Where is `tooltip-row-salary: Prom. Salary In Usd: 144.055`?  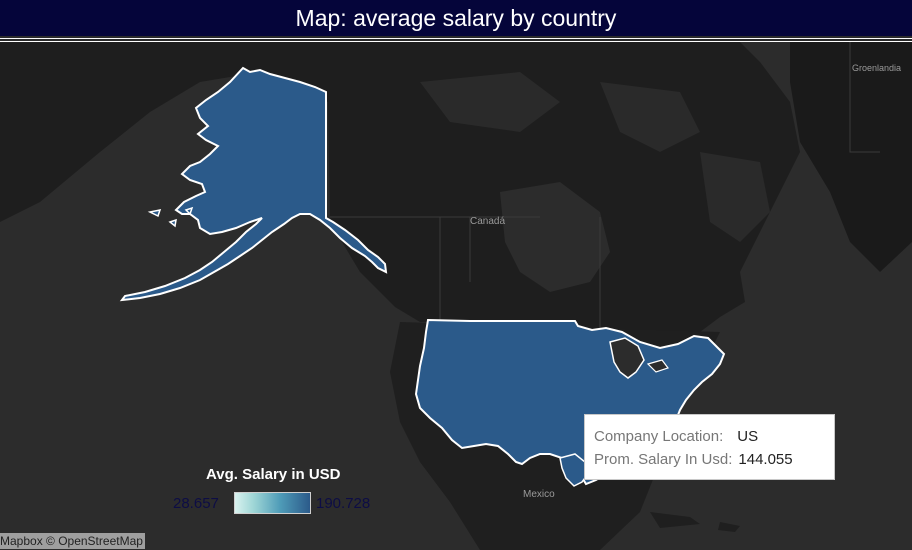
tooltip-row-salary: Prom. Salary In Usd: 144.055 is located at coordinates (714, 459).